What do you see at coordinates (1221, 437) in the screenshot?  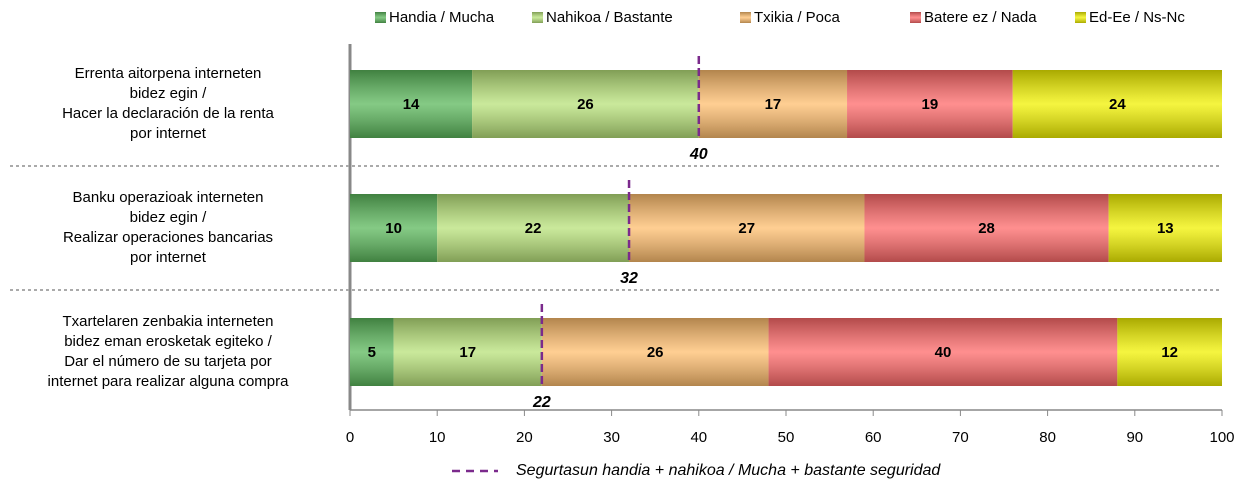 I see `x-tick-label: 100` at bounding box center [1221, 437].